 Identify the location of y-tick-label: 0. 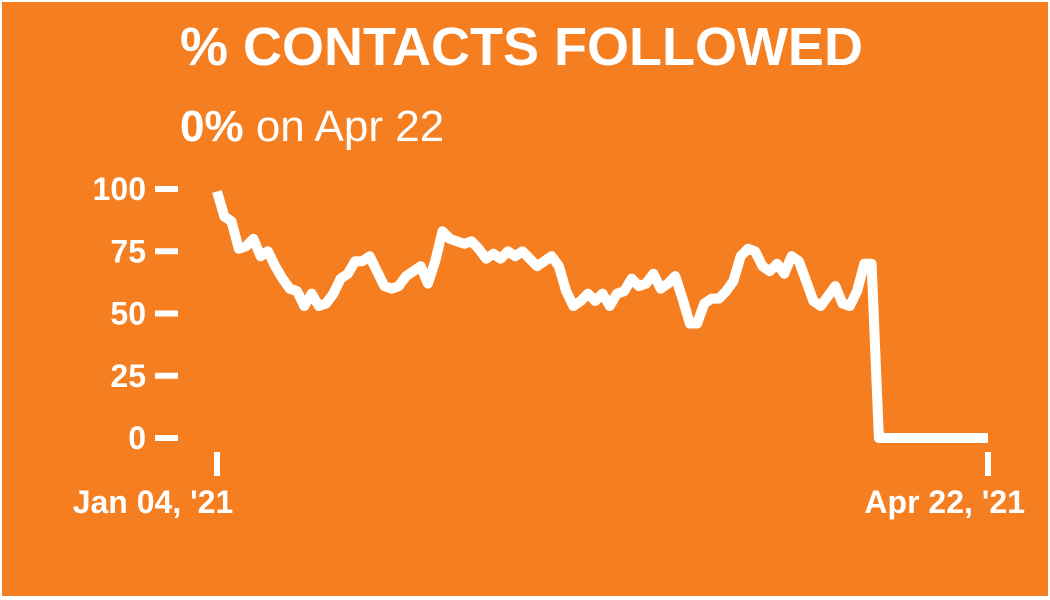
(137, 438).